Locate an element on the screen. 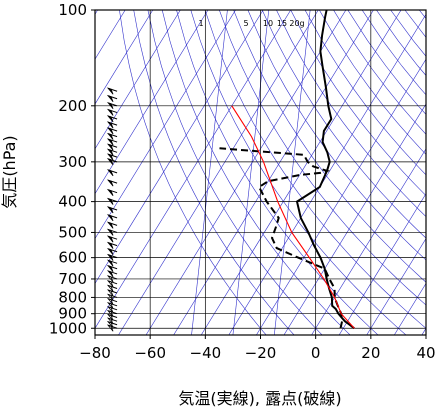 Image resolution: width=436 pixels, height=411 pixels. x-axis-ticks: −80 −60 −40 −20 0 20 40 is located at coordinates (257, 348).